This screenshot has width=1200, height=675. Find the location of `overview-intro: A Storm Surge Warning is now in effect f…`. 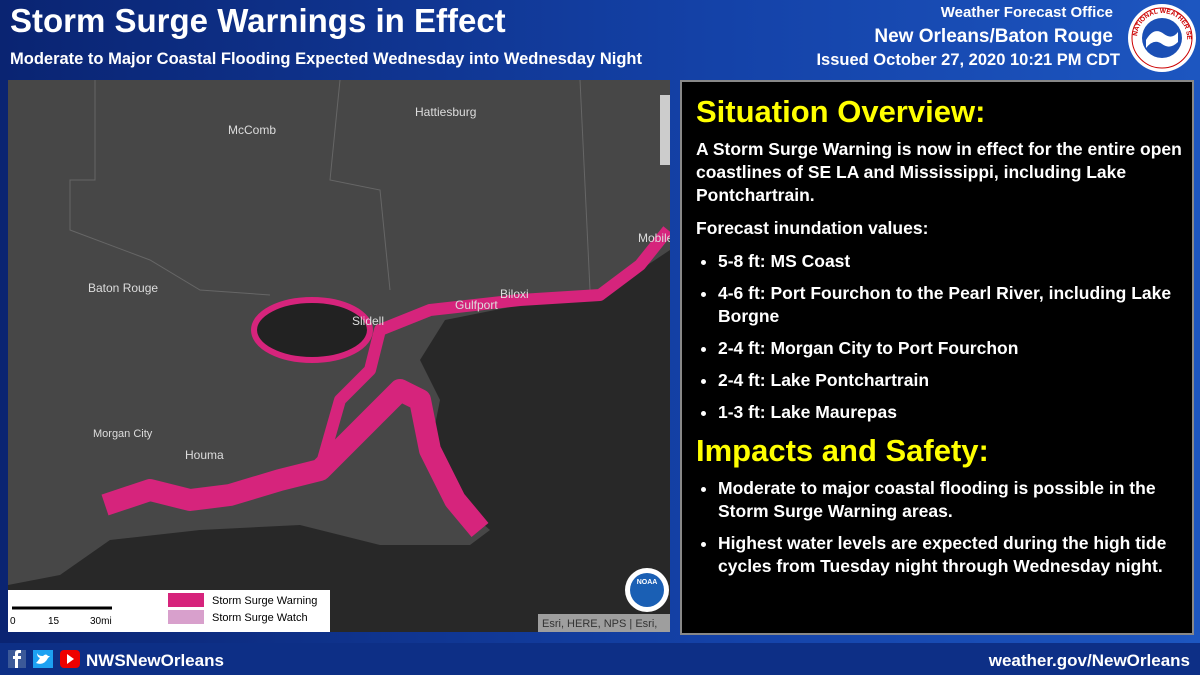

overview-intro: A Storm Surge Warning is now in effect f… is located at coordinates (939, 172).